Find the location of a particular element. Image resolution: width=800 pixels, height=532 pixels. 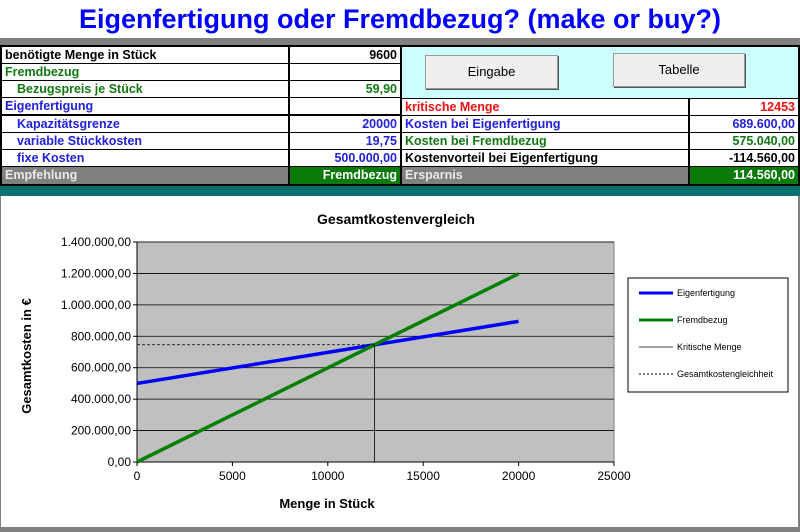

separator is located at coordinates (400, 191).